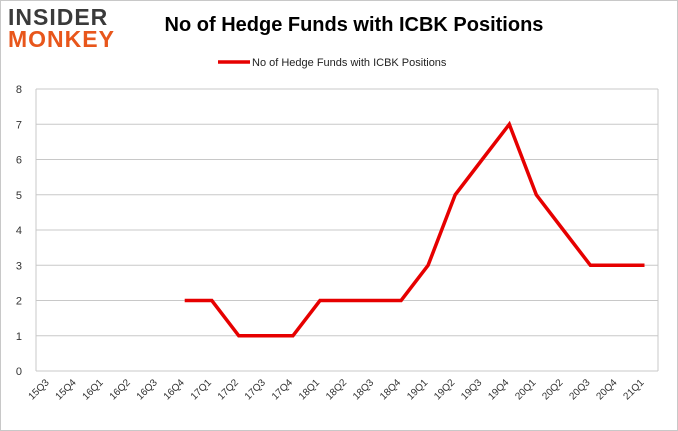 Image resolution: width=678 pixels, height=431 pixels. What do you see at coordinates (19, 337) in the screenshot?
I see `y-tick-label: 1` at bounding box center [19, 337].